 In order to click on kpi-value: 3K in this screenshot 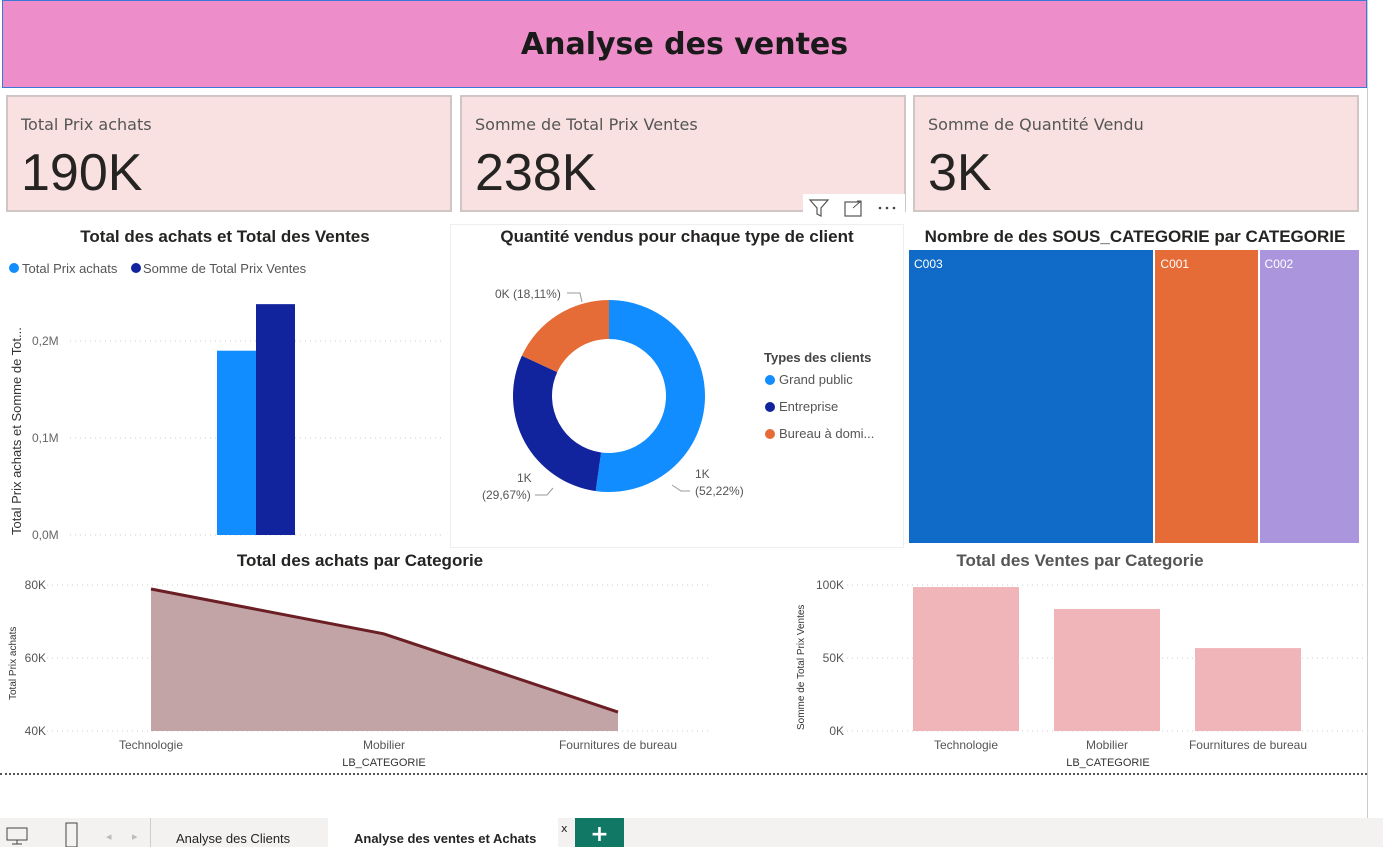, I will do `click(960, 173)`.